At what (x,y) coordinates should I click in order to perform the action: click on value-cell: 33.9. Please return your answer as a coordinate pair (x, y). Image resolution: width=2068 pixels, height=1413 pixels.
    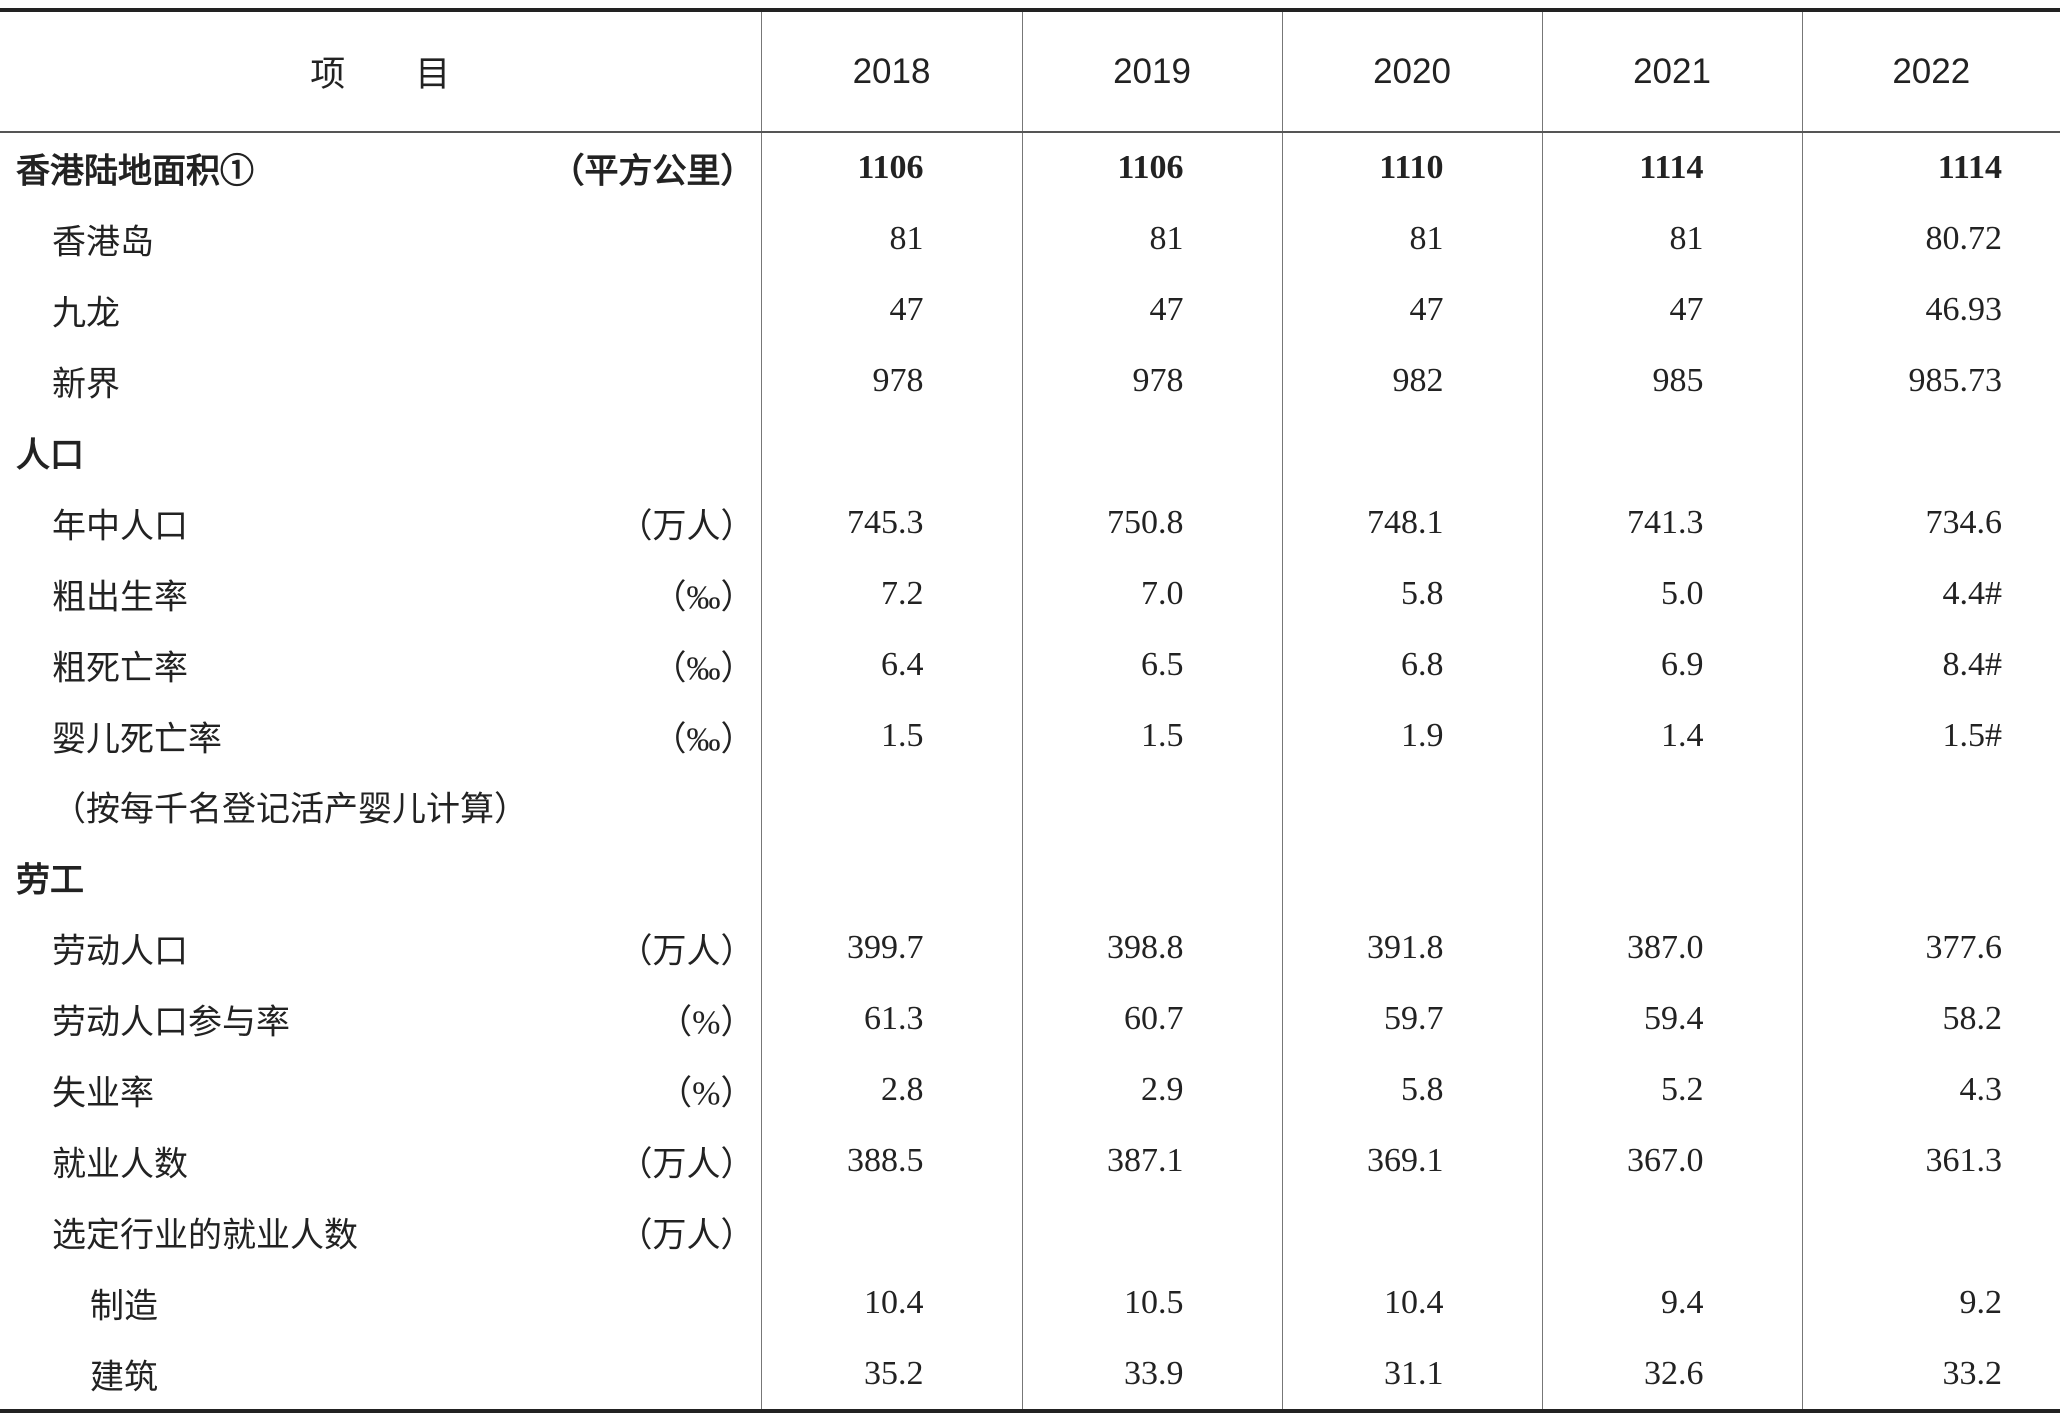
    Looking at the image, I should click on (1151, 1375).